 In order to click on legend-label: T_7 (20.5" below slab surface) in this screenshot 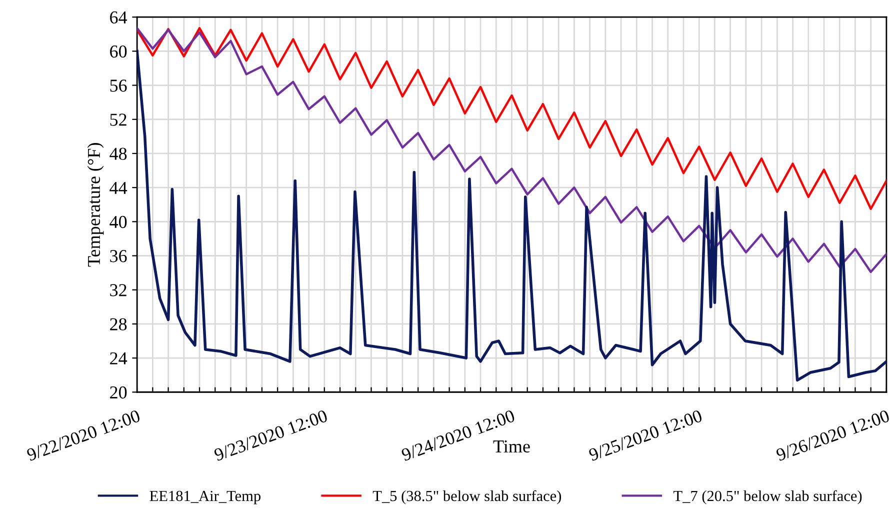, I will do `click(768, 497)`.